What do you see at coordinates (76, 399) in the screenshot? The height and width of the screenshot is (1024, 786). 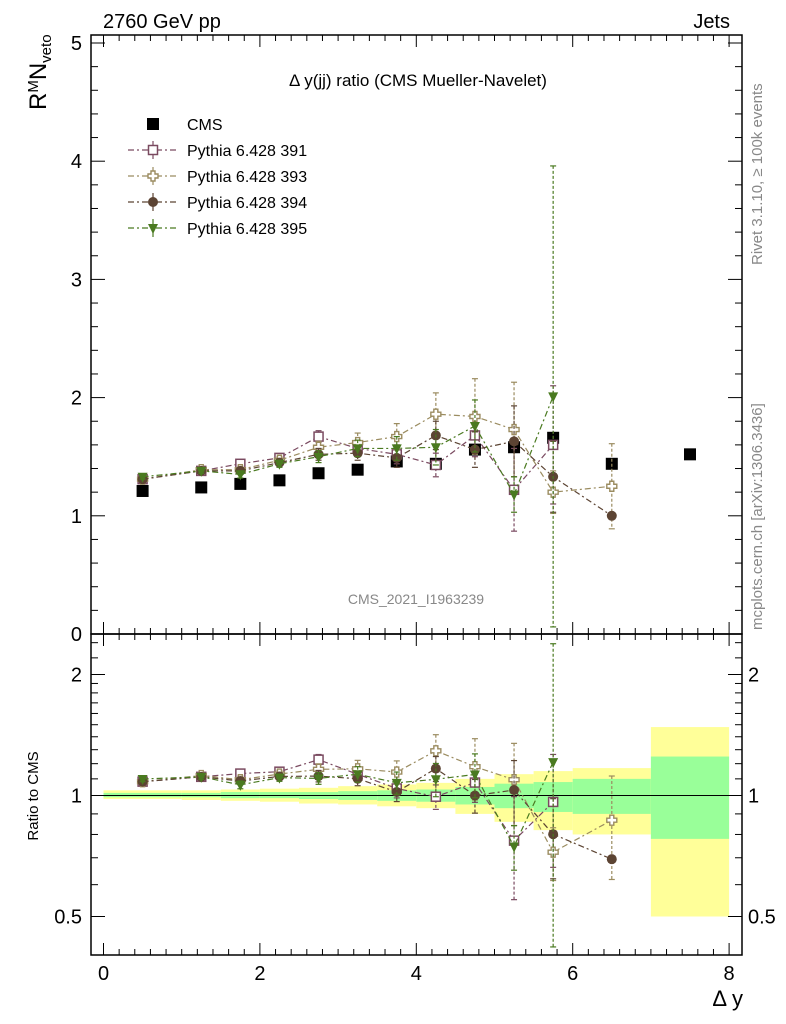 I see `y-tick-label: 2` at bounding box center [76, 399].